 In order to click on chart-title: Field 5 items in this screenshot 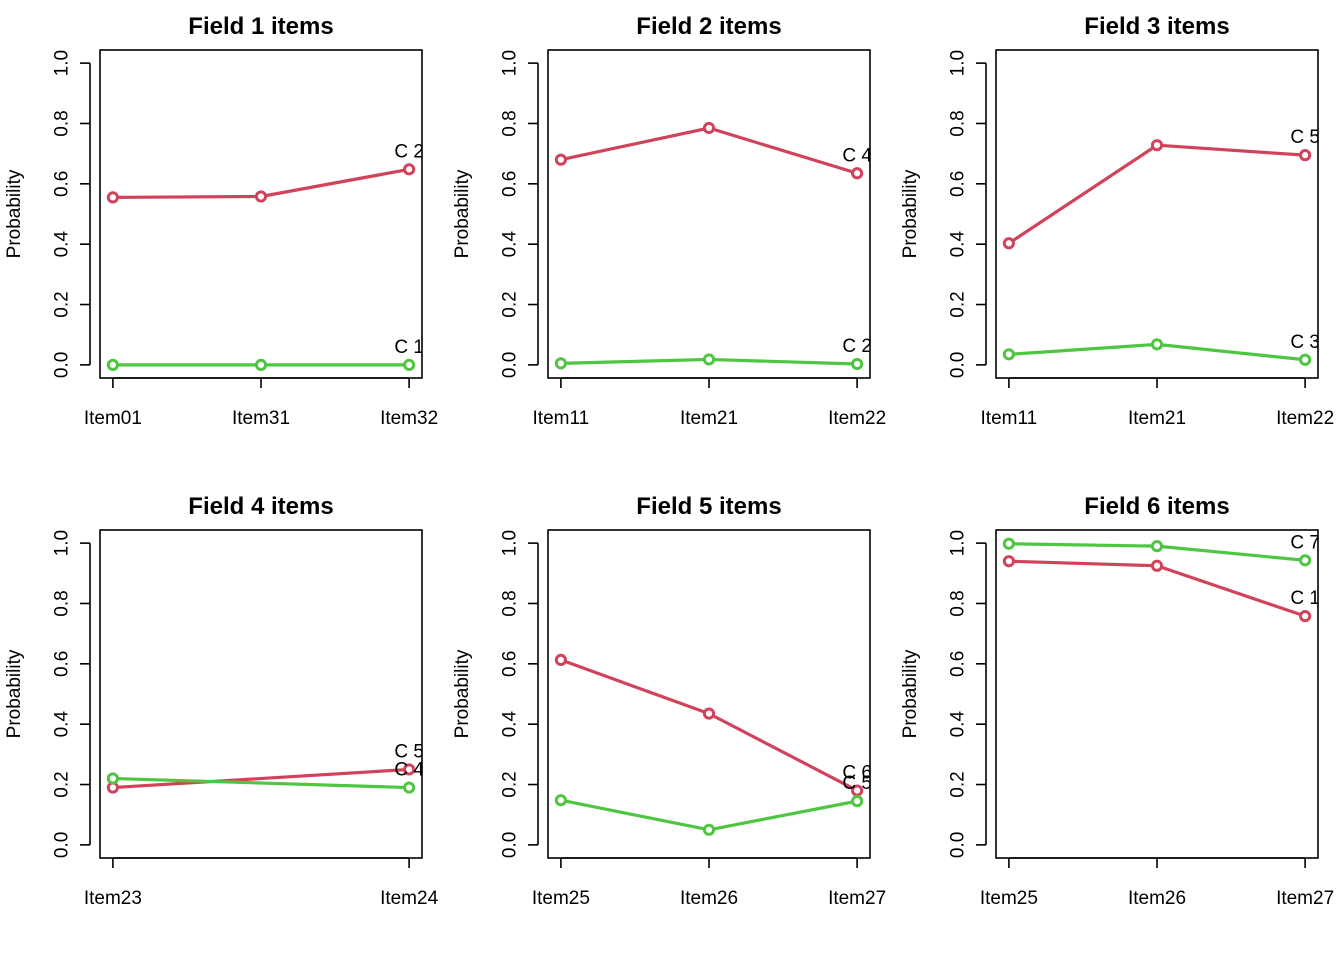, I will do `click(708, 506)`.